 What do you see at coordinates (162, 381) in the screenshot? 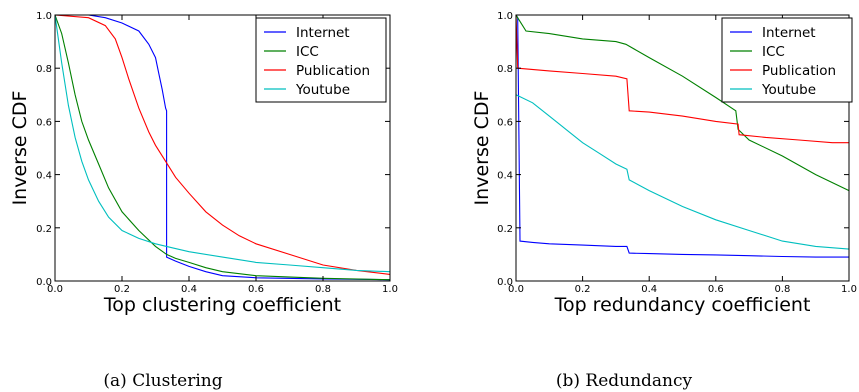
I see `chart-caption: (a) Clustering` at bounding box center [162, 381].